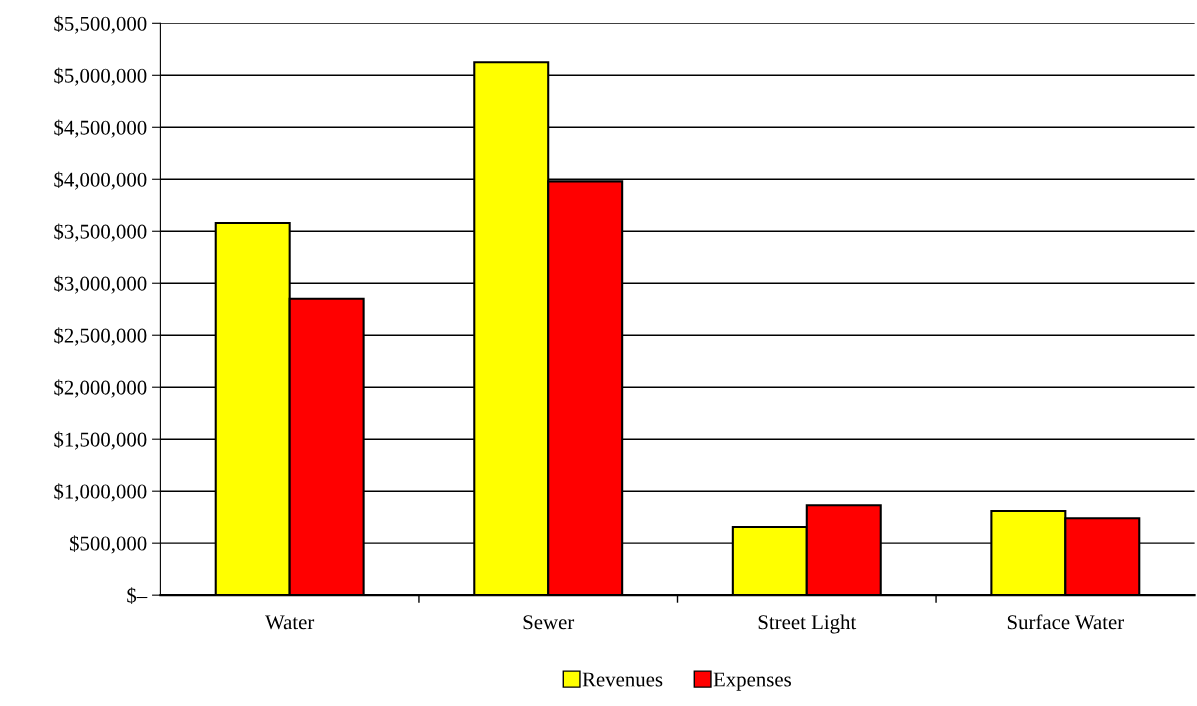  What do you see at coordinates (622, 679) in the screenshot?
I see `legend-label: Revenues` at bounding box center [622, 679].